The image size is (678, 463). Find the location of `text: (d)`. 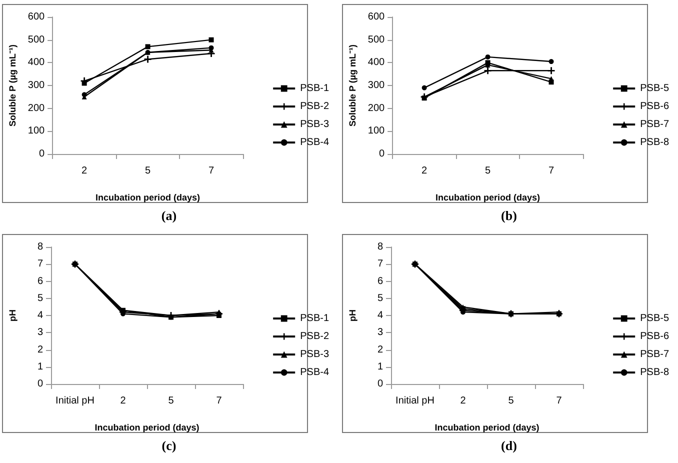

text: (d) is located at coordinates (509, 445).